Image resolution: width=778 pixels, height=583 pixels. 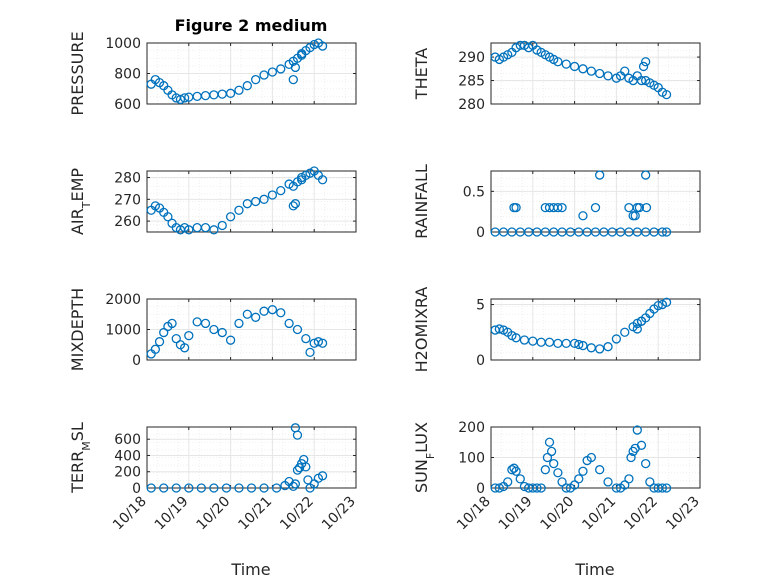 What do you see at coordinates (80, 458) in the screenshot?
I see `terr_msl-ylabel: TERRMSL` at bounding box center [80, 458].